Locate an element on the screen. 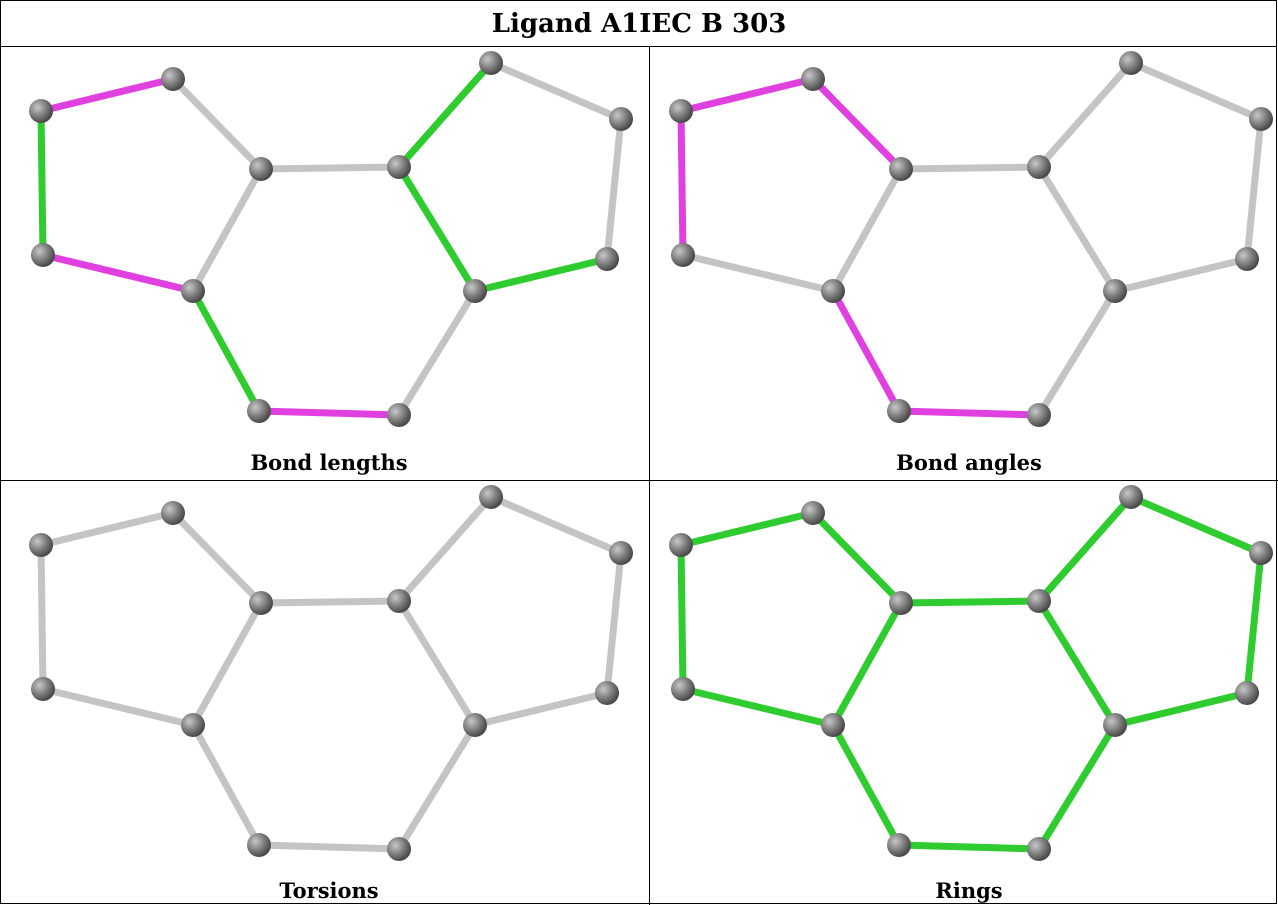 This screenshot has width=1278, height=905. caption-bond-lengths: Bond lengths is located at coordinates (329, 462).